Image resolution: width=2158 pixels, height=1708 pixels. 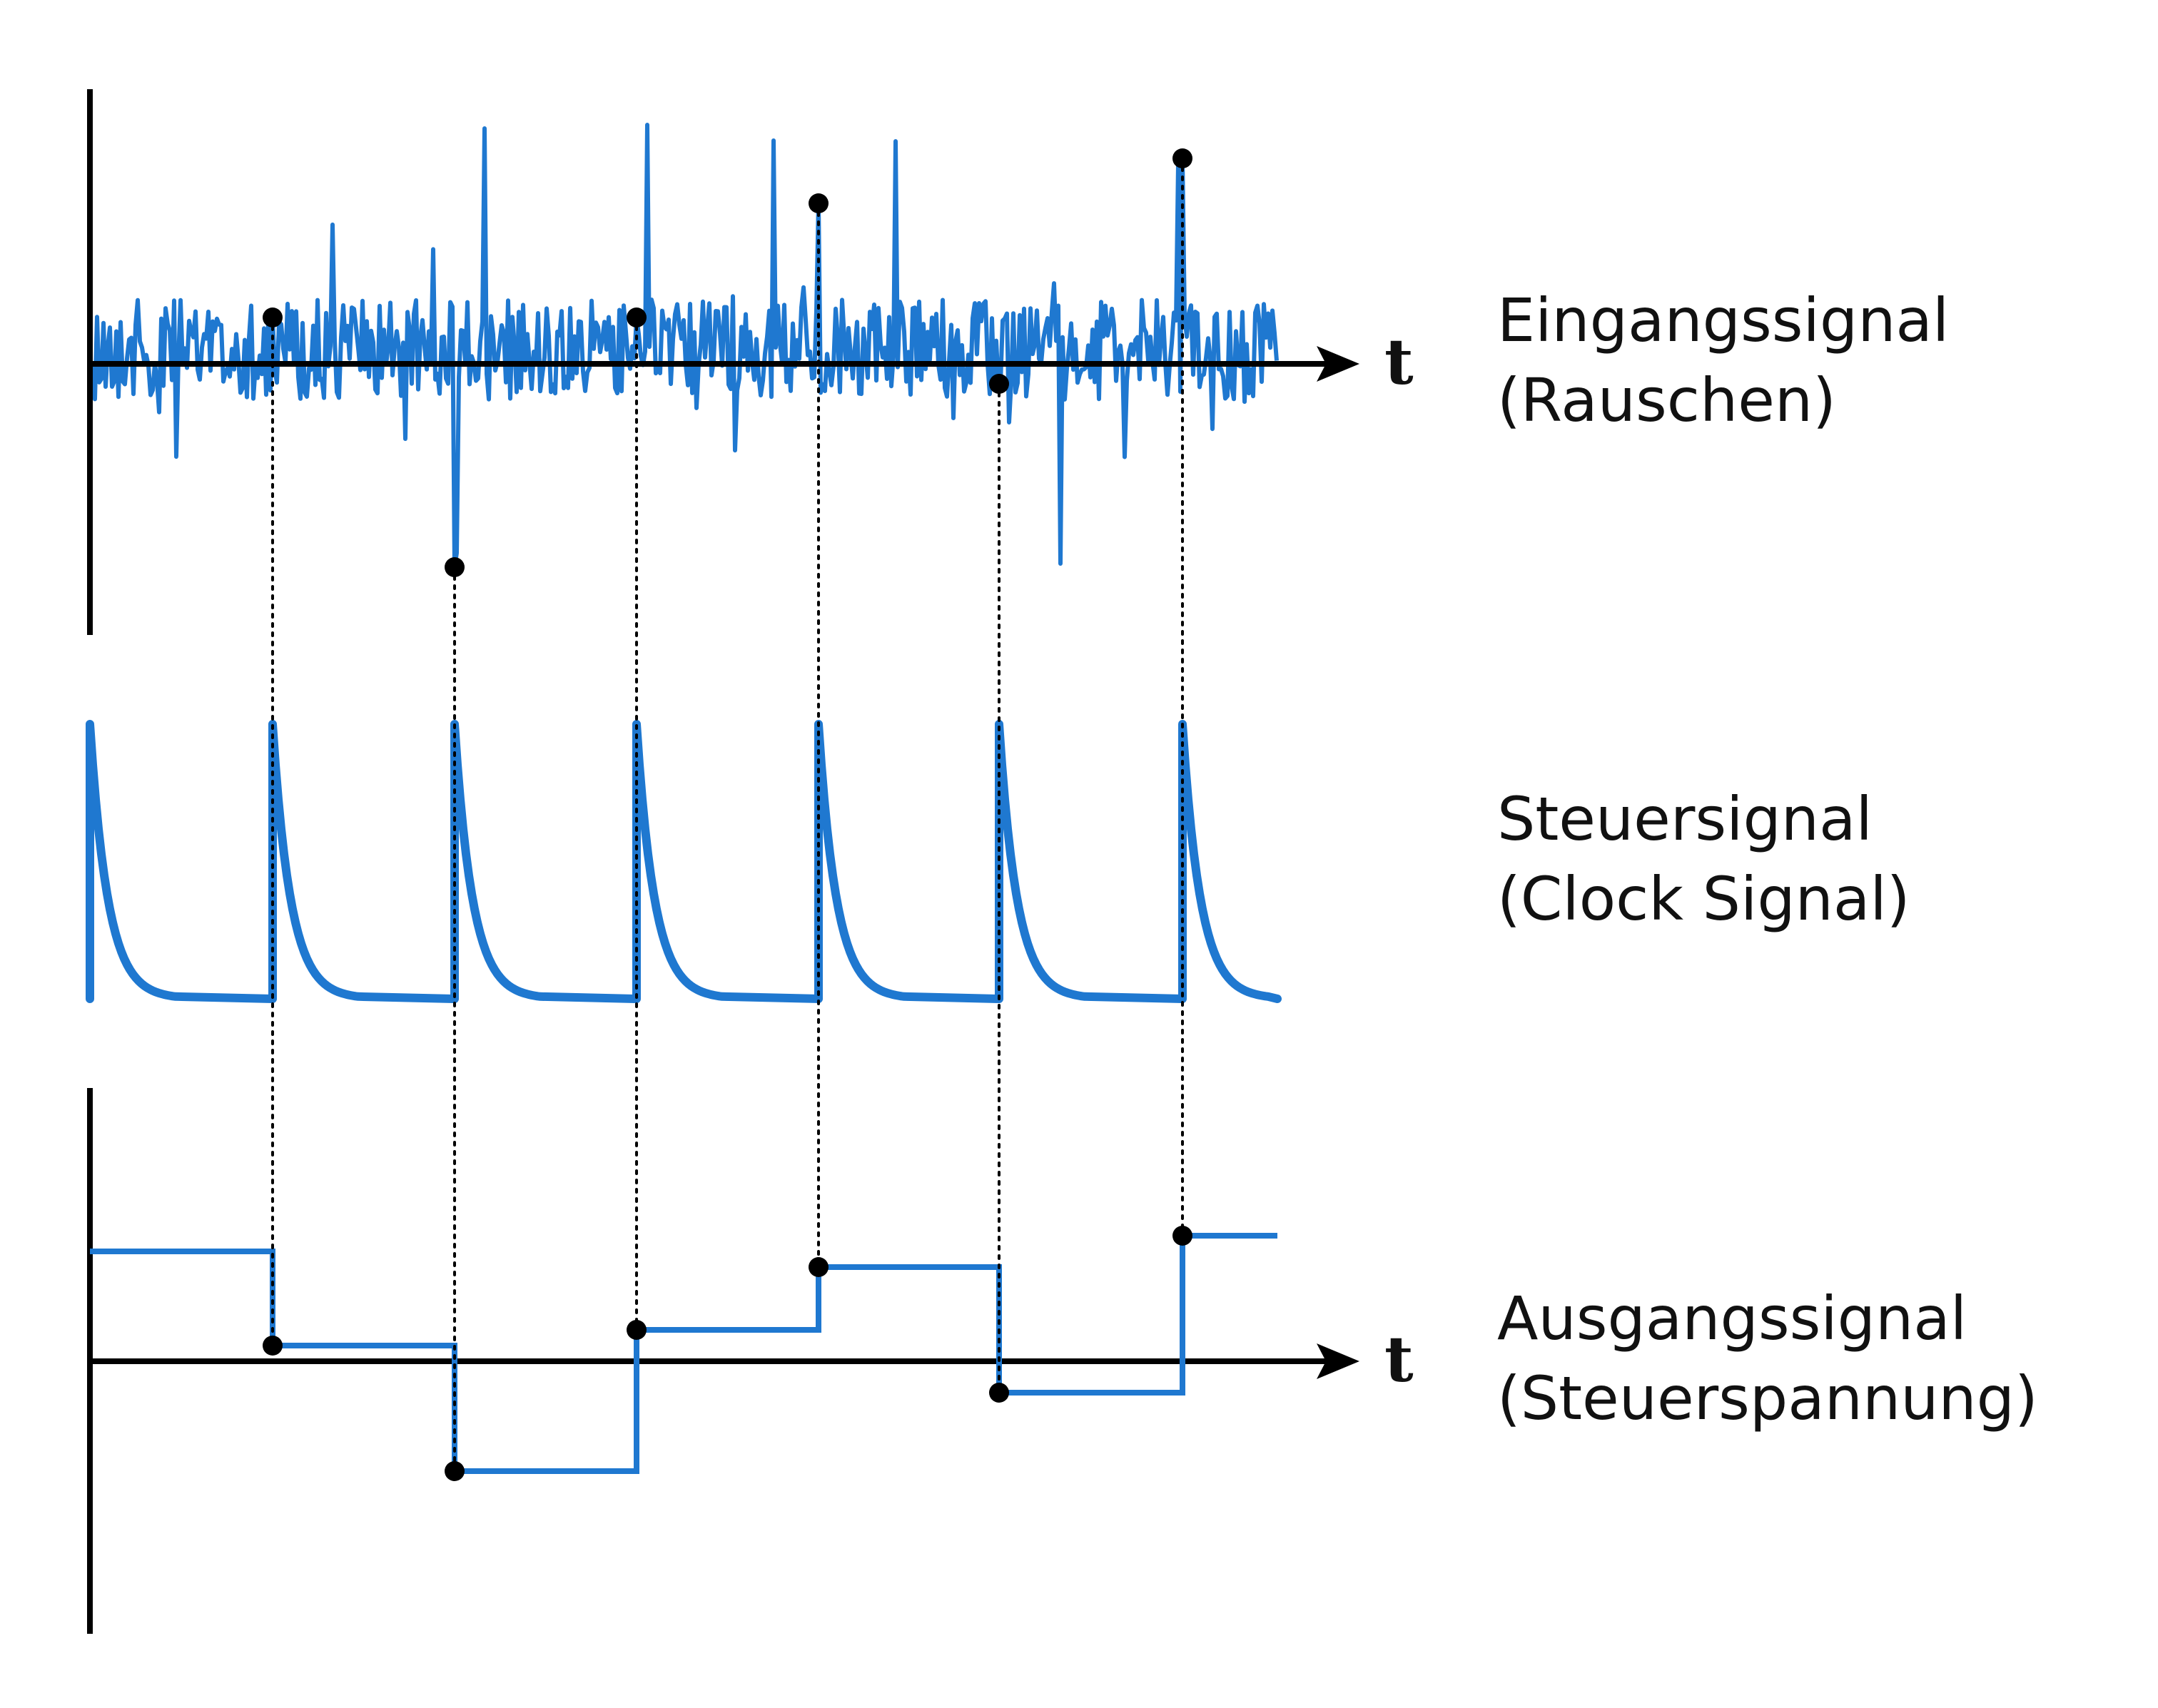 I want to click on output-signal-subtitle: (Steuerspannung), so click(x=1767, y=1398).